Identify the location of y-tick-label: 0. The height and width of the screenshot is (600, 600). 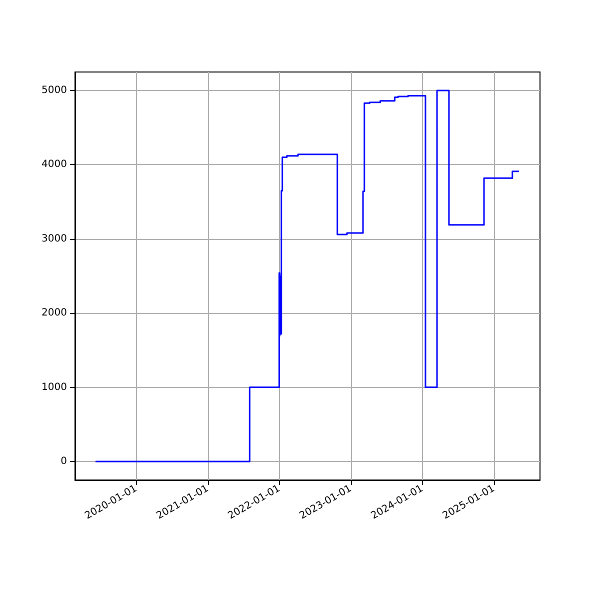
(63, 461).